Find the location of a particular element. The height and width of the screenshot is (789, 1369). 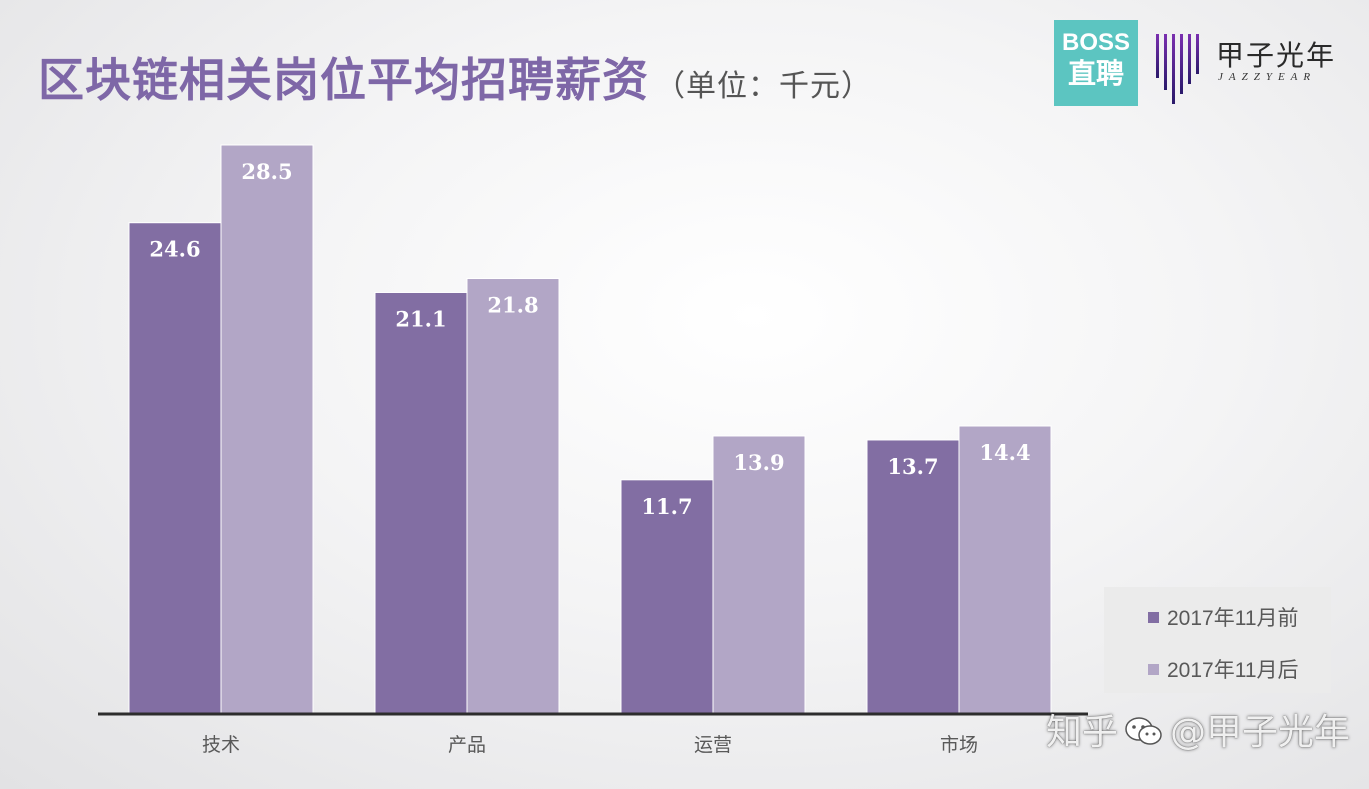

legend-label-series1: 2017年11月前 is located at coordinates (1233, 618).